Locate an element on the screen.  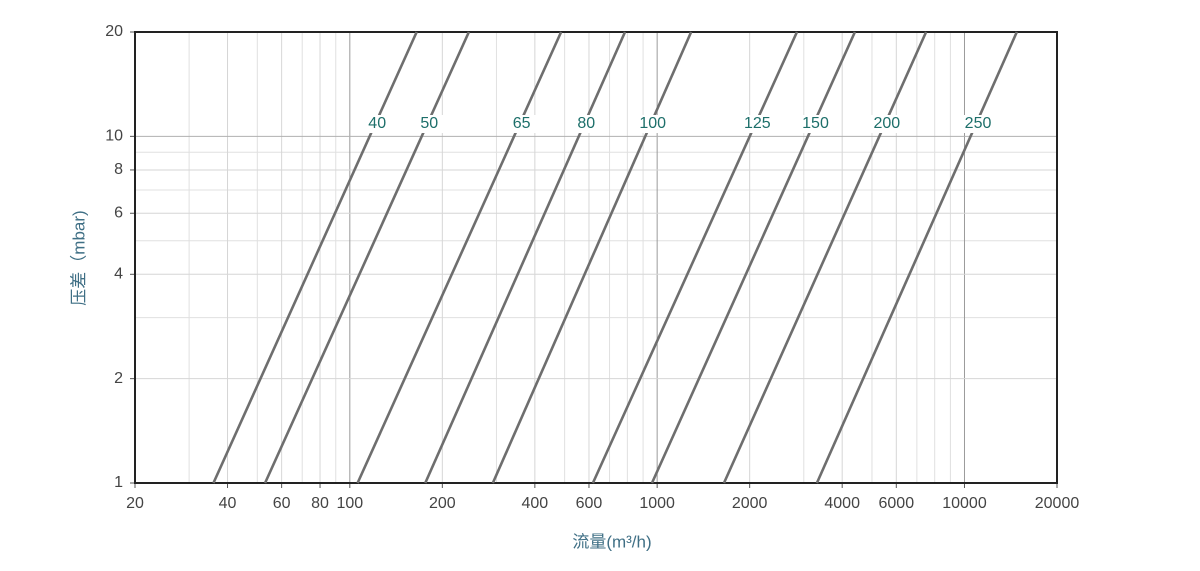
x-tick-label: 1000 is located at coordinates (657, 503).